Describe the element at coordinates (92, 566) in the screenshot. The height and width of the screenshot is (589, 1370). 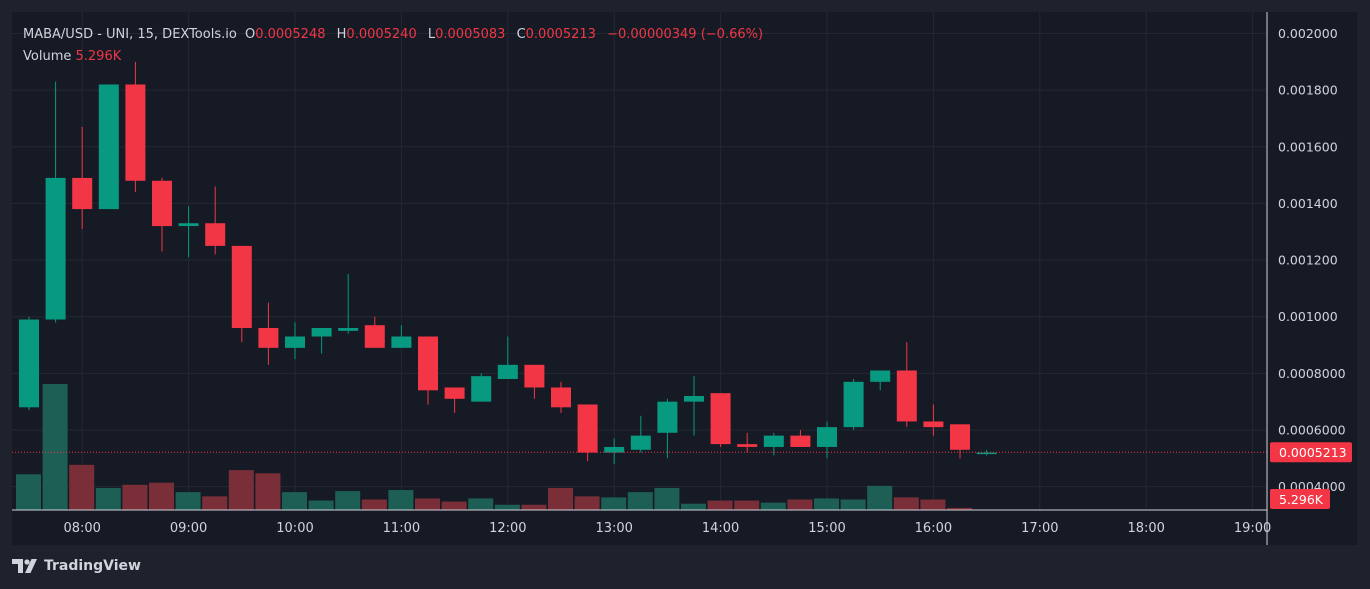
I see `tradingview-wordmark: TradingView` at that location.